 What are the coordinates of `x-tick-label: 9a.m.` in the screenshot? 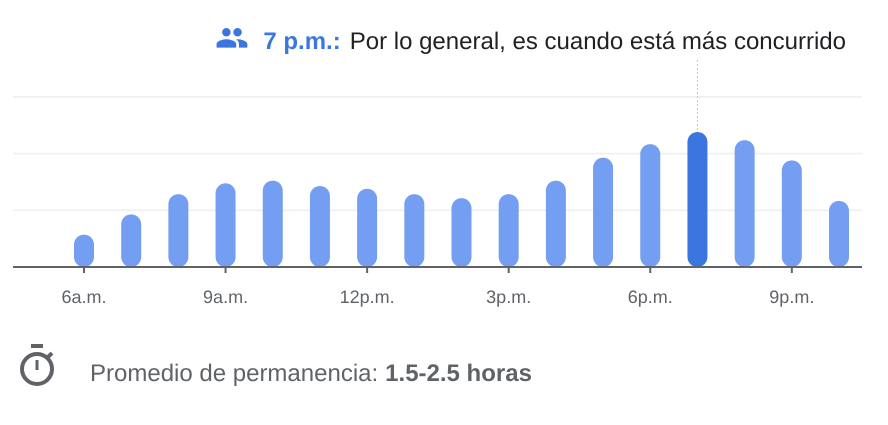 It's located at (225, 297).